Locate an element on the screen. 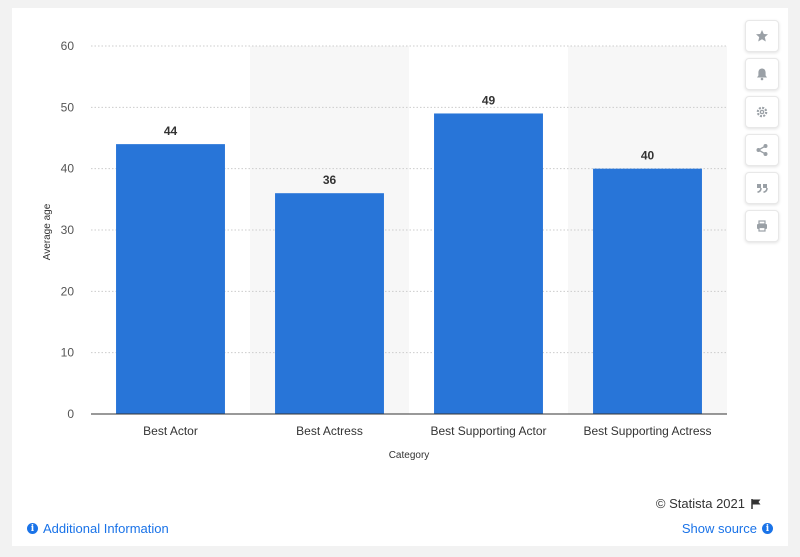 The image size is (800, 557). print-icon is located at coordinates (762, 226).